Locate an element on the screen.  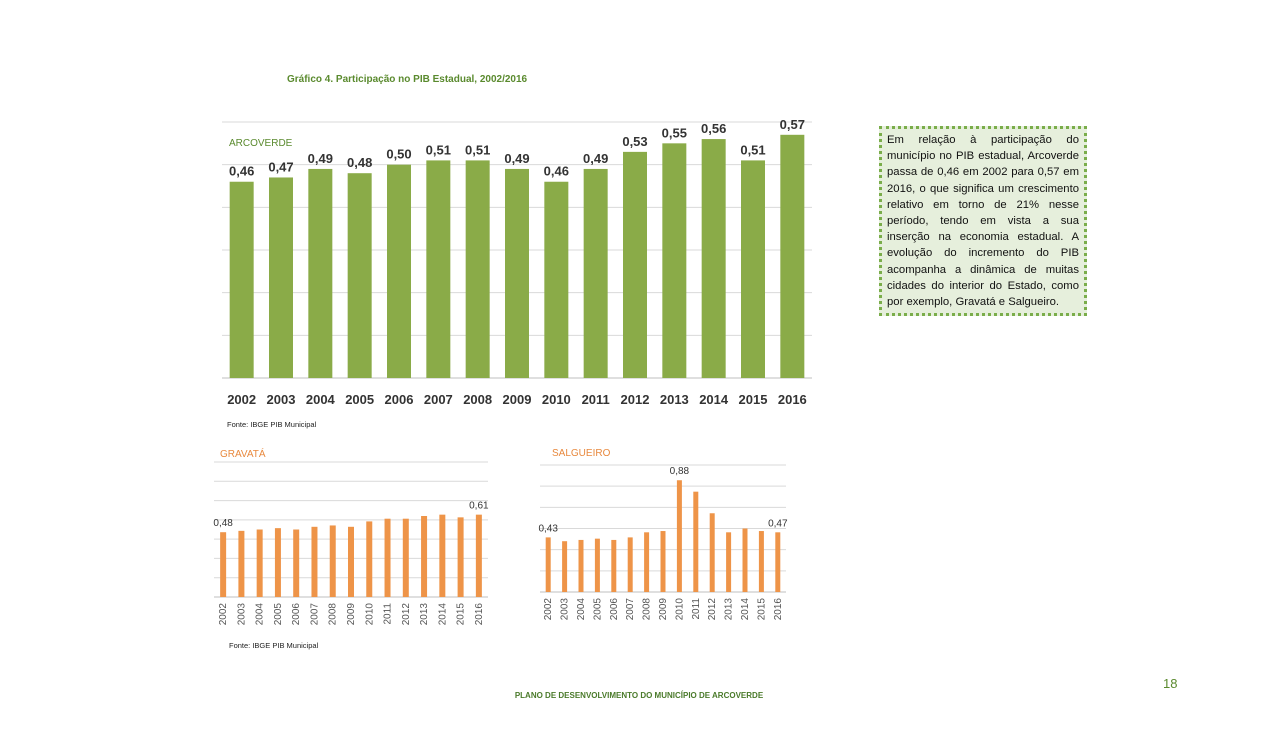
arcoverde-data-label: 0,57 is located at coordinates (792, 124).